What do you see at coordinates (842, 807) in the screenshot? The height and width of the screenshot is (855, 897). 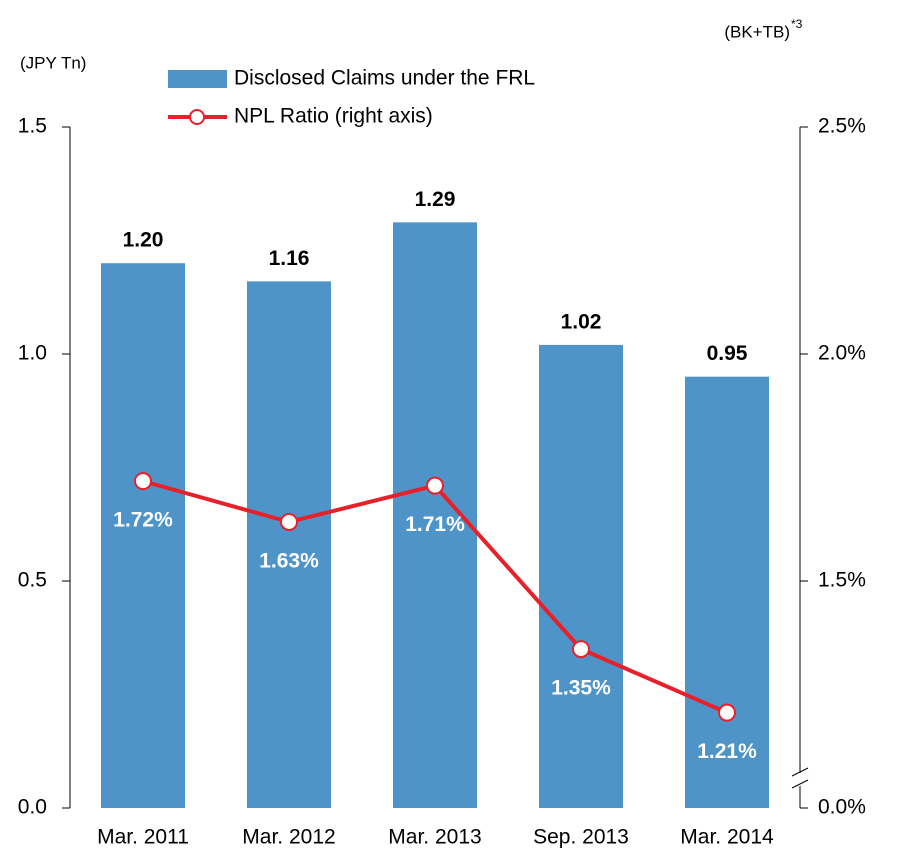 I see `y2-tick-label: 0.0%` at bounding box center [842, 807].